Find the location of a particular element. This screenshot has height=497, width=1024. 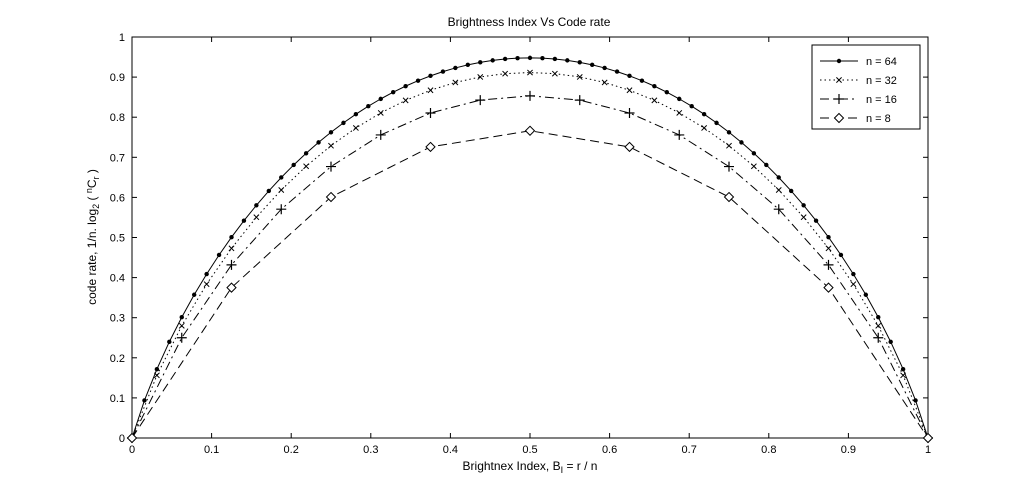

y-axis-label: code rate, 1/n. log2 ( nCr ) is located at coordinates (92, 237).